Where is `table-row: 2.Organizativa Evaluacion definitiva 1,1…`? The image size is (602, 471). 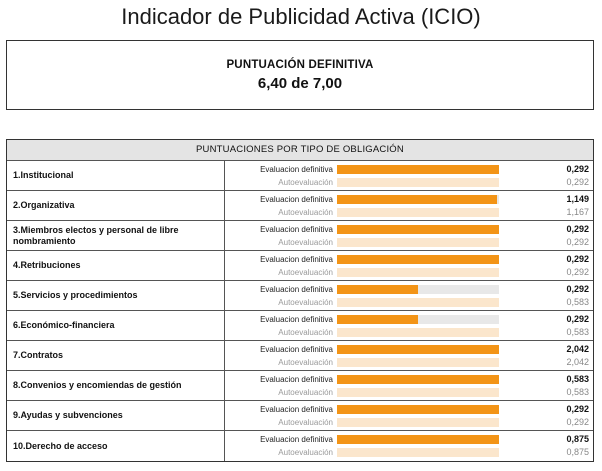
table-row: 2.Organizativa Evaluacion definitiva 1,1… is located at coordinates (300, 206).